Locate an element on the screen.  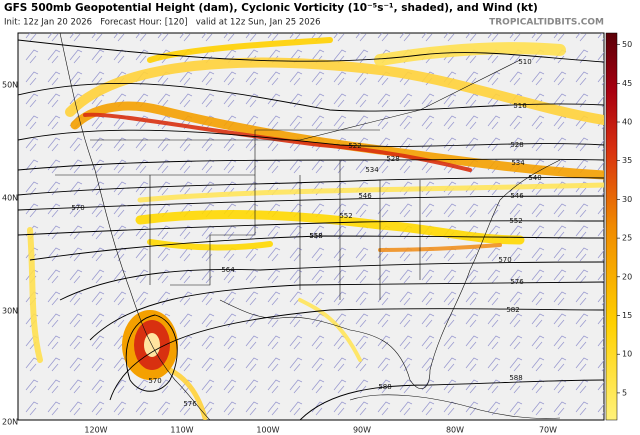
lon-label: 100W is located at coordinates (267, 430).